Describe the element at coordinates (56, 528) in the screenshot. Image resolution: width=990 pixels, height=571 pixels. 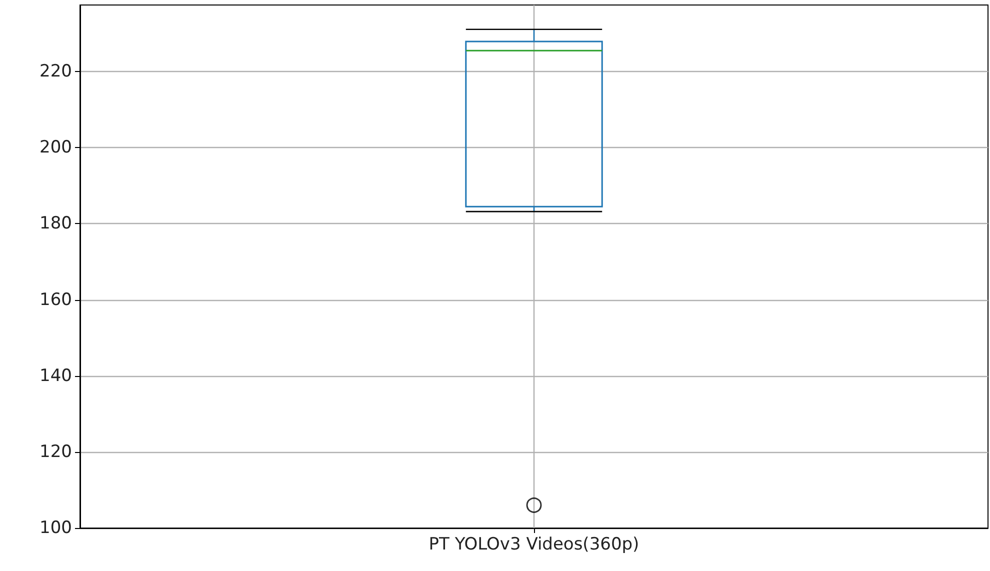
I see `y-tick-label: 100` at that location.